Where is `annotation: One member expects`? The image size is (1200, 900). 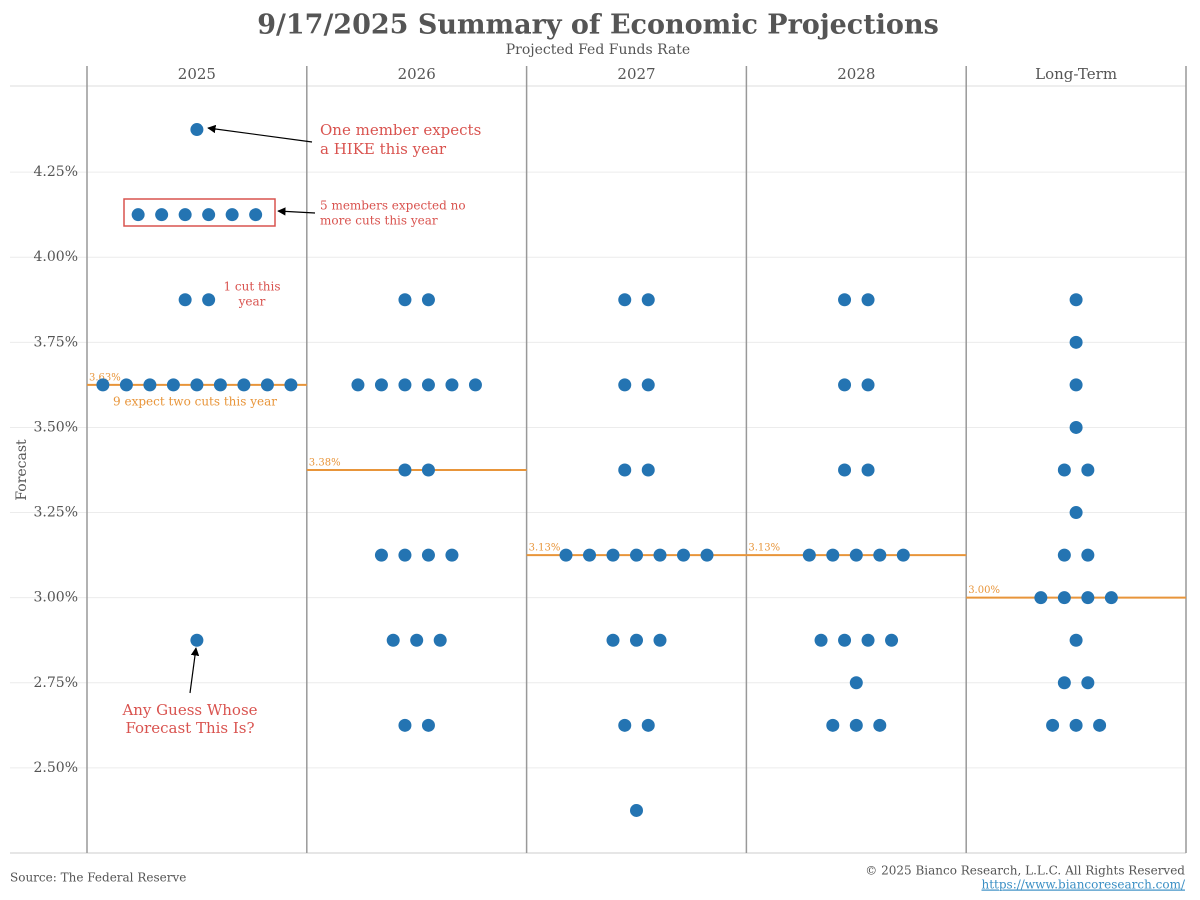 annotation: One member expects is located at coordinates (400, 130).